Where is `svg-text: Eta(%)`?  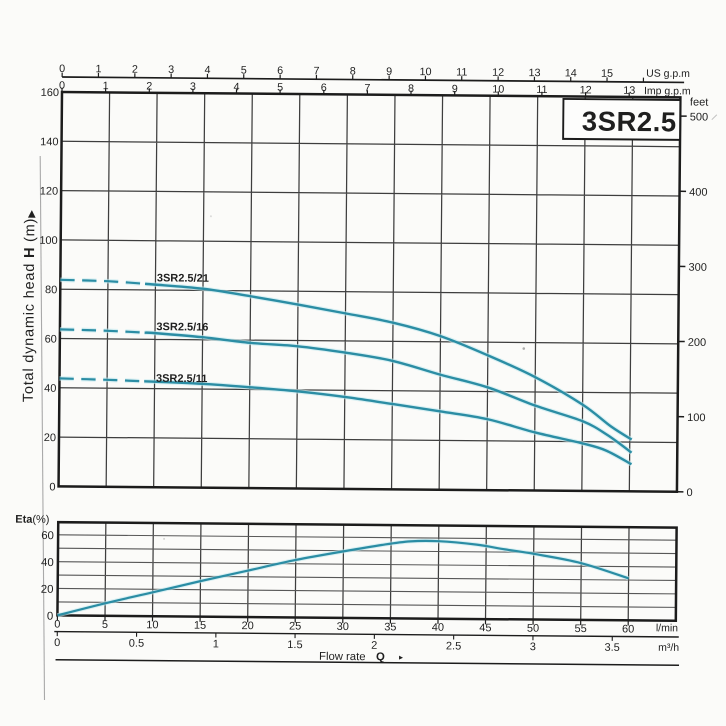 svg-text: Eta(%) is located at coordinates (32, 520).